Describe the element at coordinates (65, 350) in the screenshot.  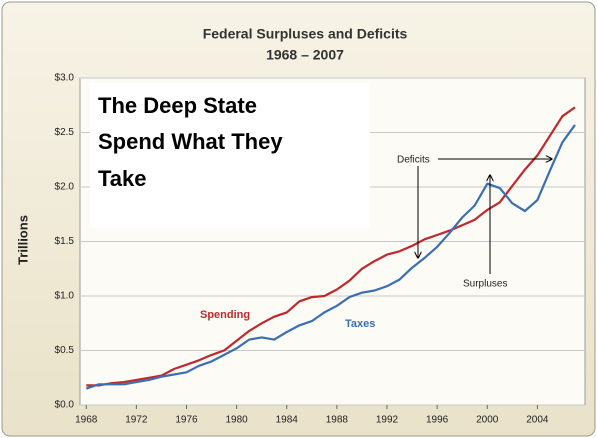
I see `y-tick-label: $0.5` at that location.